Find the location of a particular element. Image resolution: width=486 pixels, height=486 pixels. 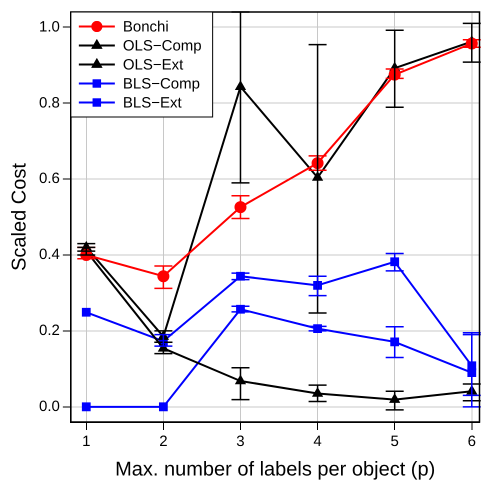

legend-label: BLS−Ext is located at coordinates (152, 103).